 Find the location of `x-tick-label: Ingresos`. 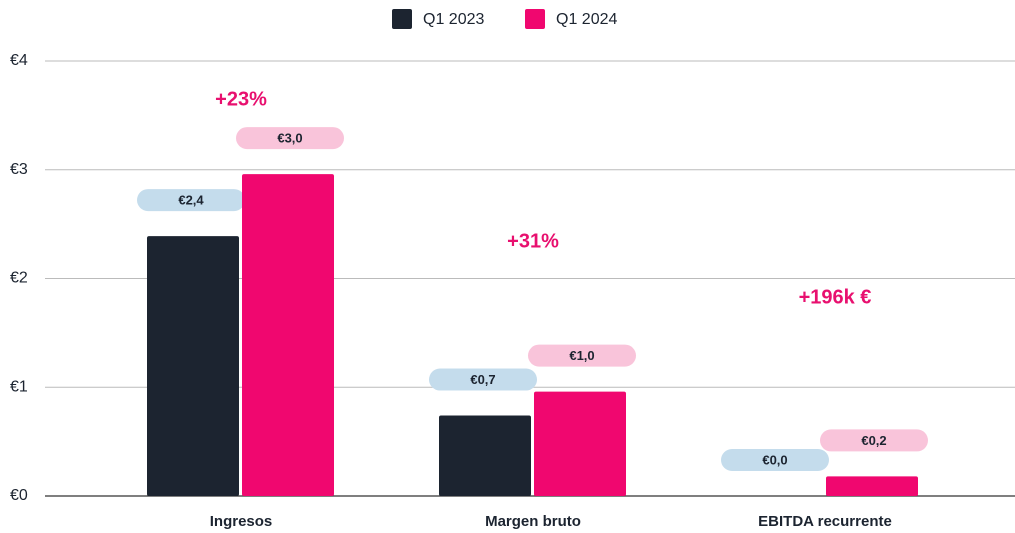

x-tick-label: Ingresos is located at coordinates (241, 521).